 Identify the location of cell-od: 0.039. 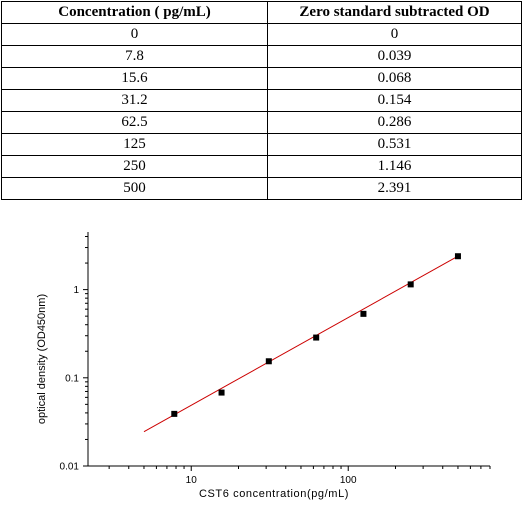
(394, 56).